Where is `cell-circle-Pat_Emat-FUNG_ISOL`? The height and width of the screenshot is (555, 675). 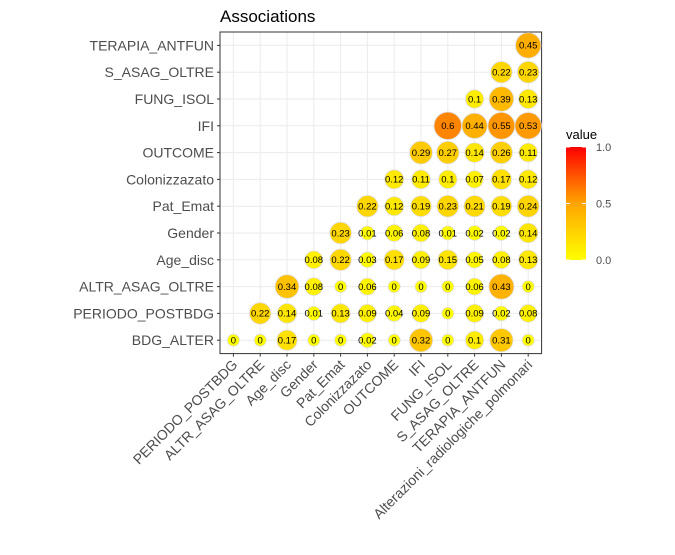
cell-circle-Pat_Emat-FUNG_ISOL is located at coordinates (448, 206).